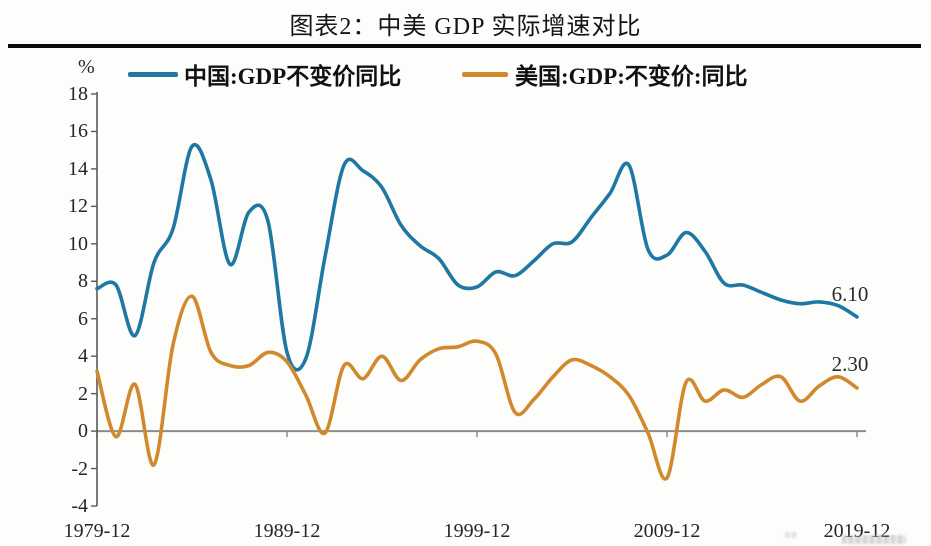  Describe the element at coordinates (83, 356) in the screenshot. I see `y-tick-label: 4` at that location.